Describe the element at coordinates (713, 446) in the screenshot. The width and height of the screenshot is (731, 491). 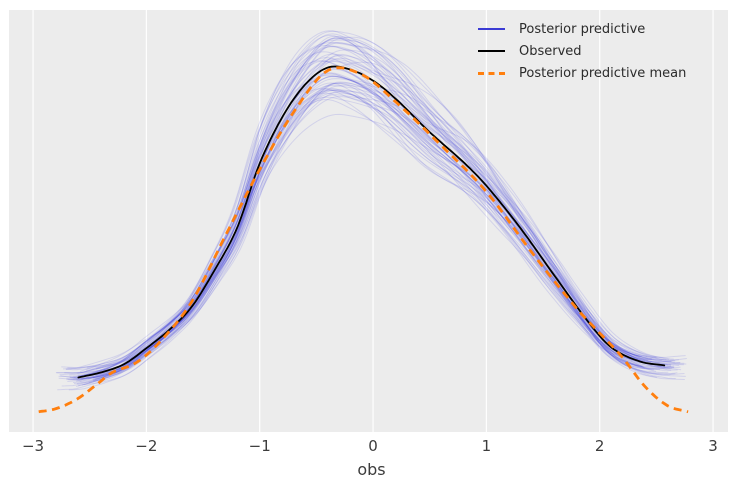
I see `x-tick-label: 3` at that location.